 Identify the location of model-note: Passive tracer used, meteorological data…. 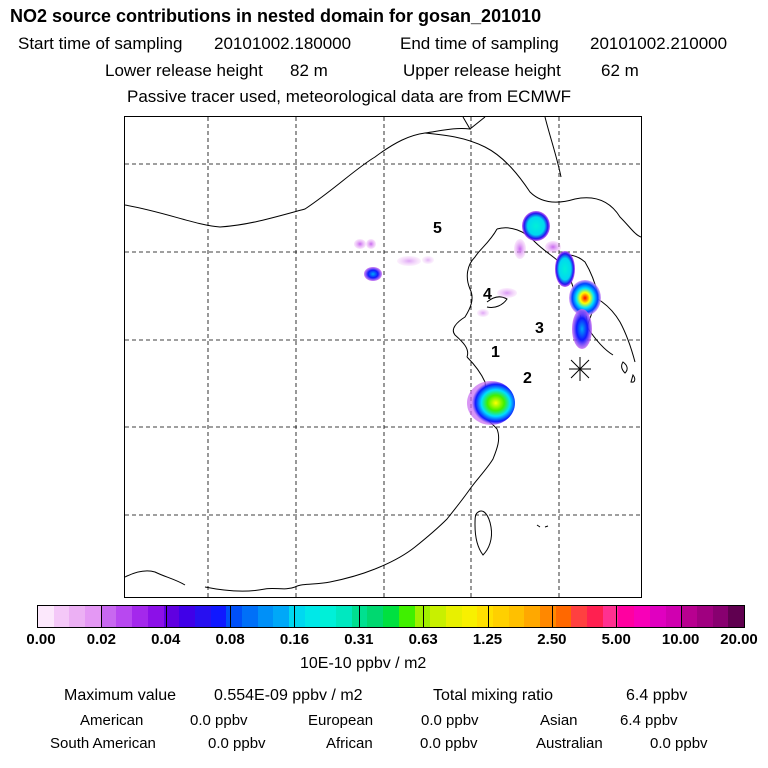
(349, 96).